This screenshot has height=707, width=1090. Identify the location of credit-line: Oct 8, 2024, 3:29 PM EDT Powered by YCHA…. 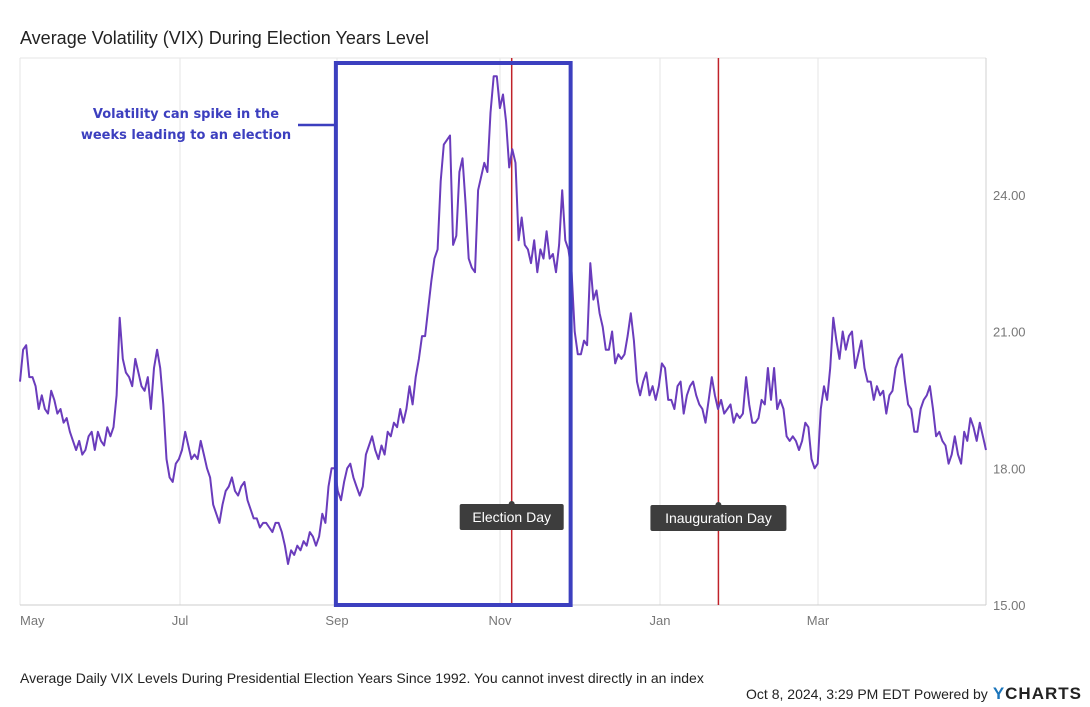
(914, 694).